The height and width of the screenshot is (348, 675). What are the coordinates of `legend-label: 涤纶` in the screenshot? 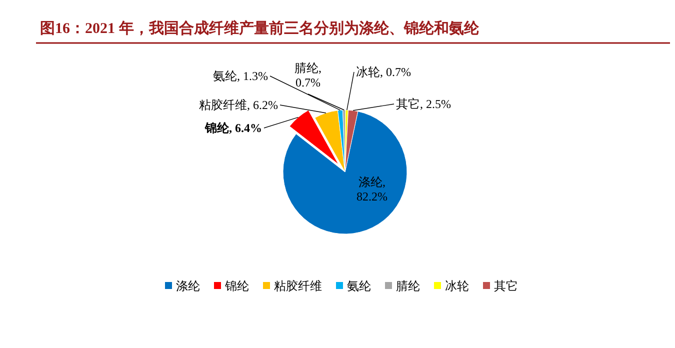 It's located at (188, 286).